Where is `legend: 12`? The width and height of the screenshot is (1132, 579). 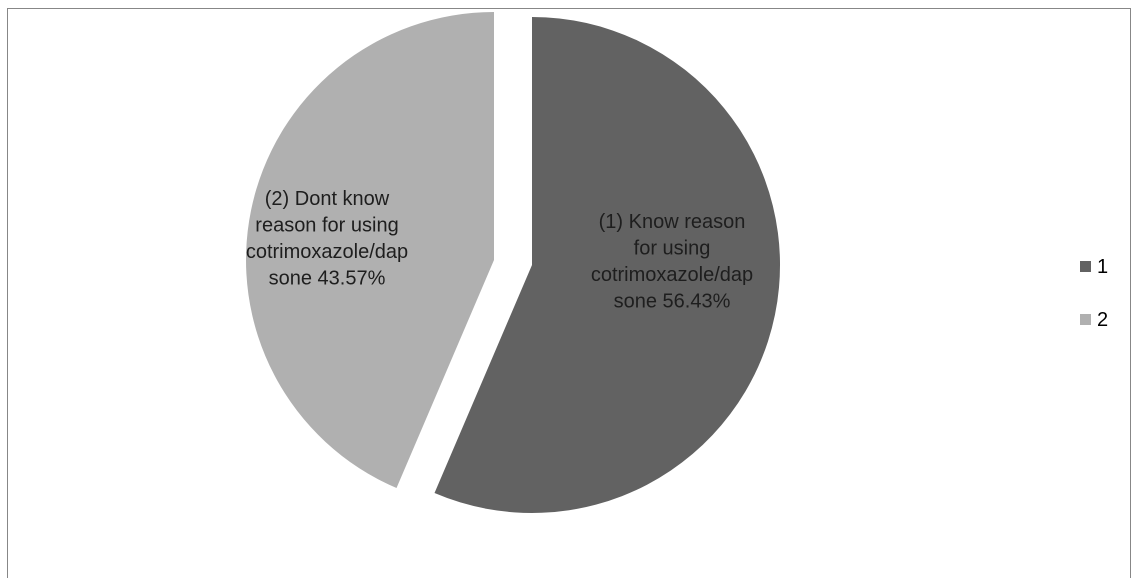 legend: 12 is located at coordinates (1094, 293).